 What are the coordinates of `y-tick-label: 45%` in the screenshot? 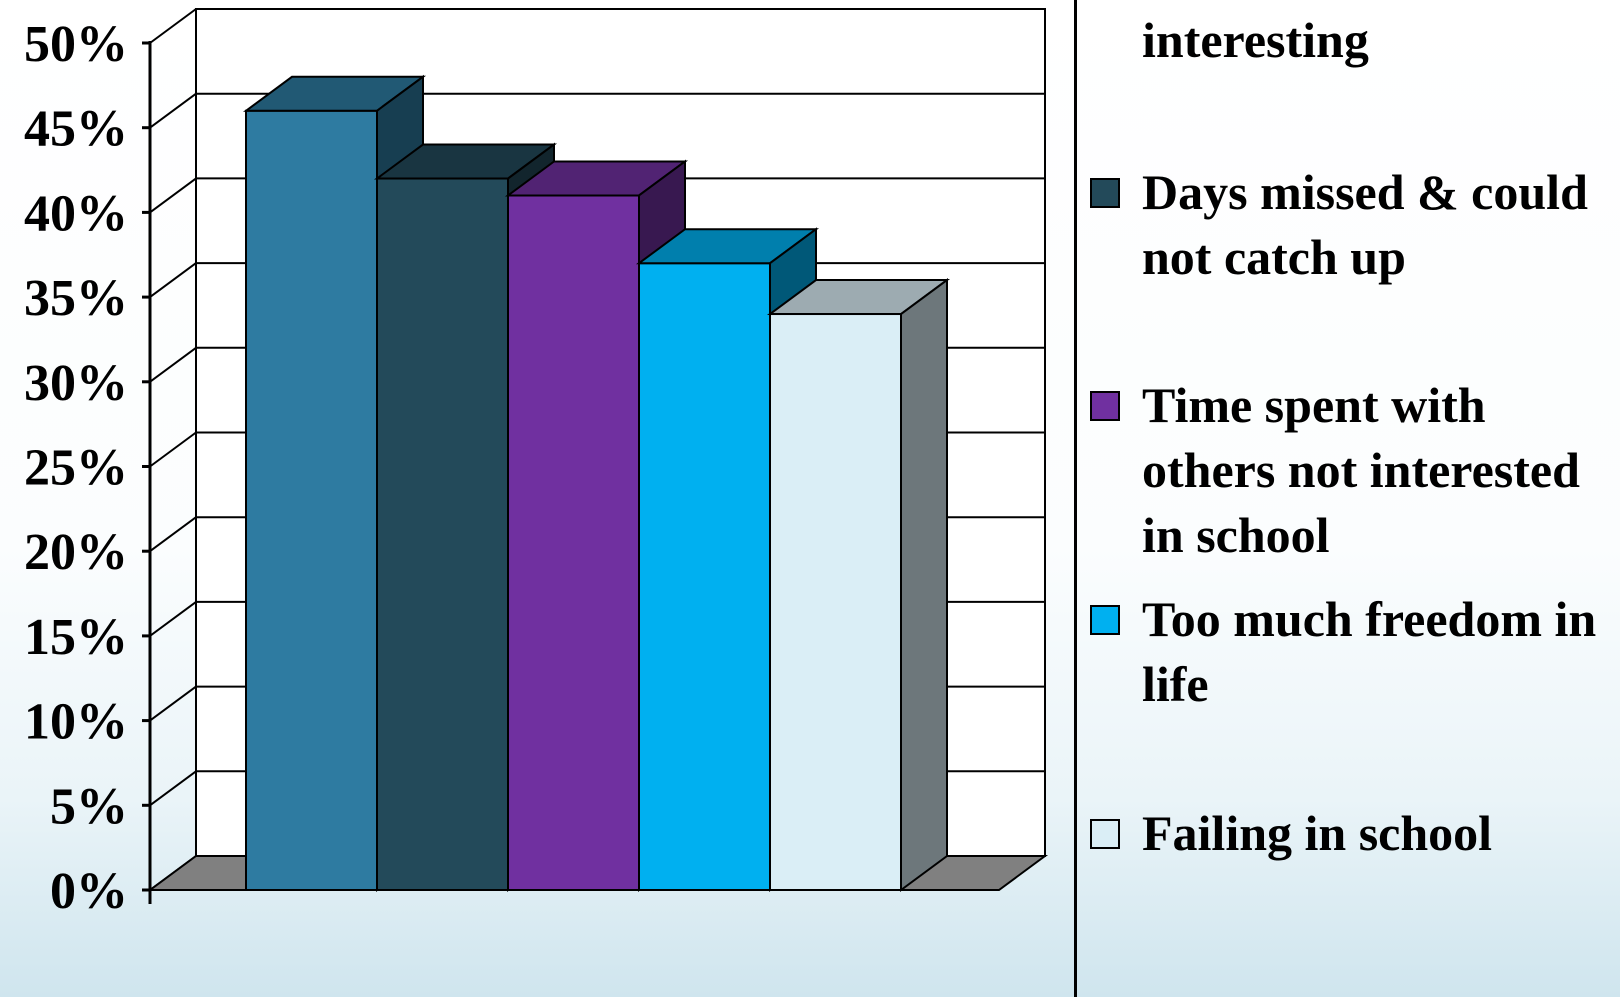 It's located at (76, 129).